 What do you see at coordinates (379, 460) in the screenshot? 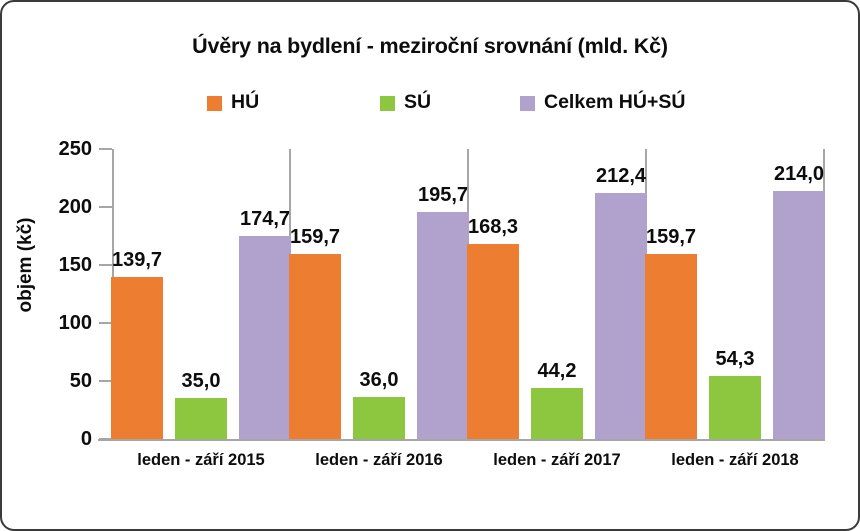
I see `x-axis-category-label: leden - září 2016` at bounding box center [379, 460].